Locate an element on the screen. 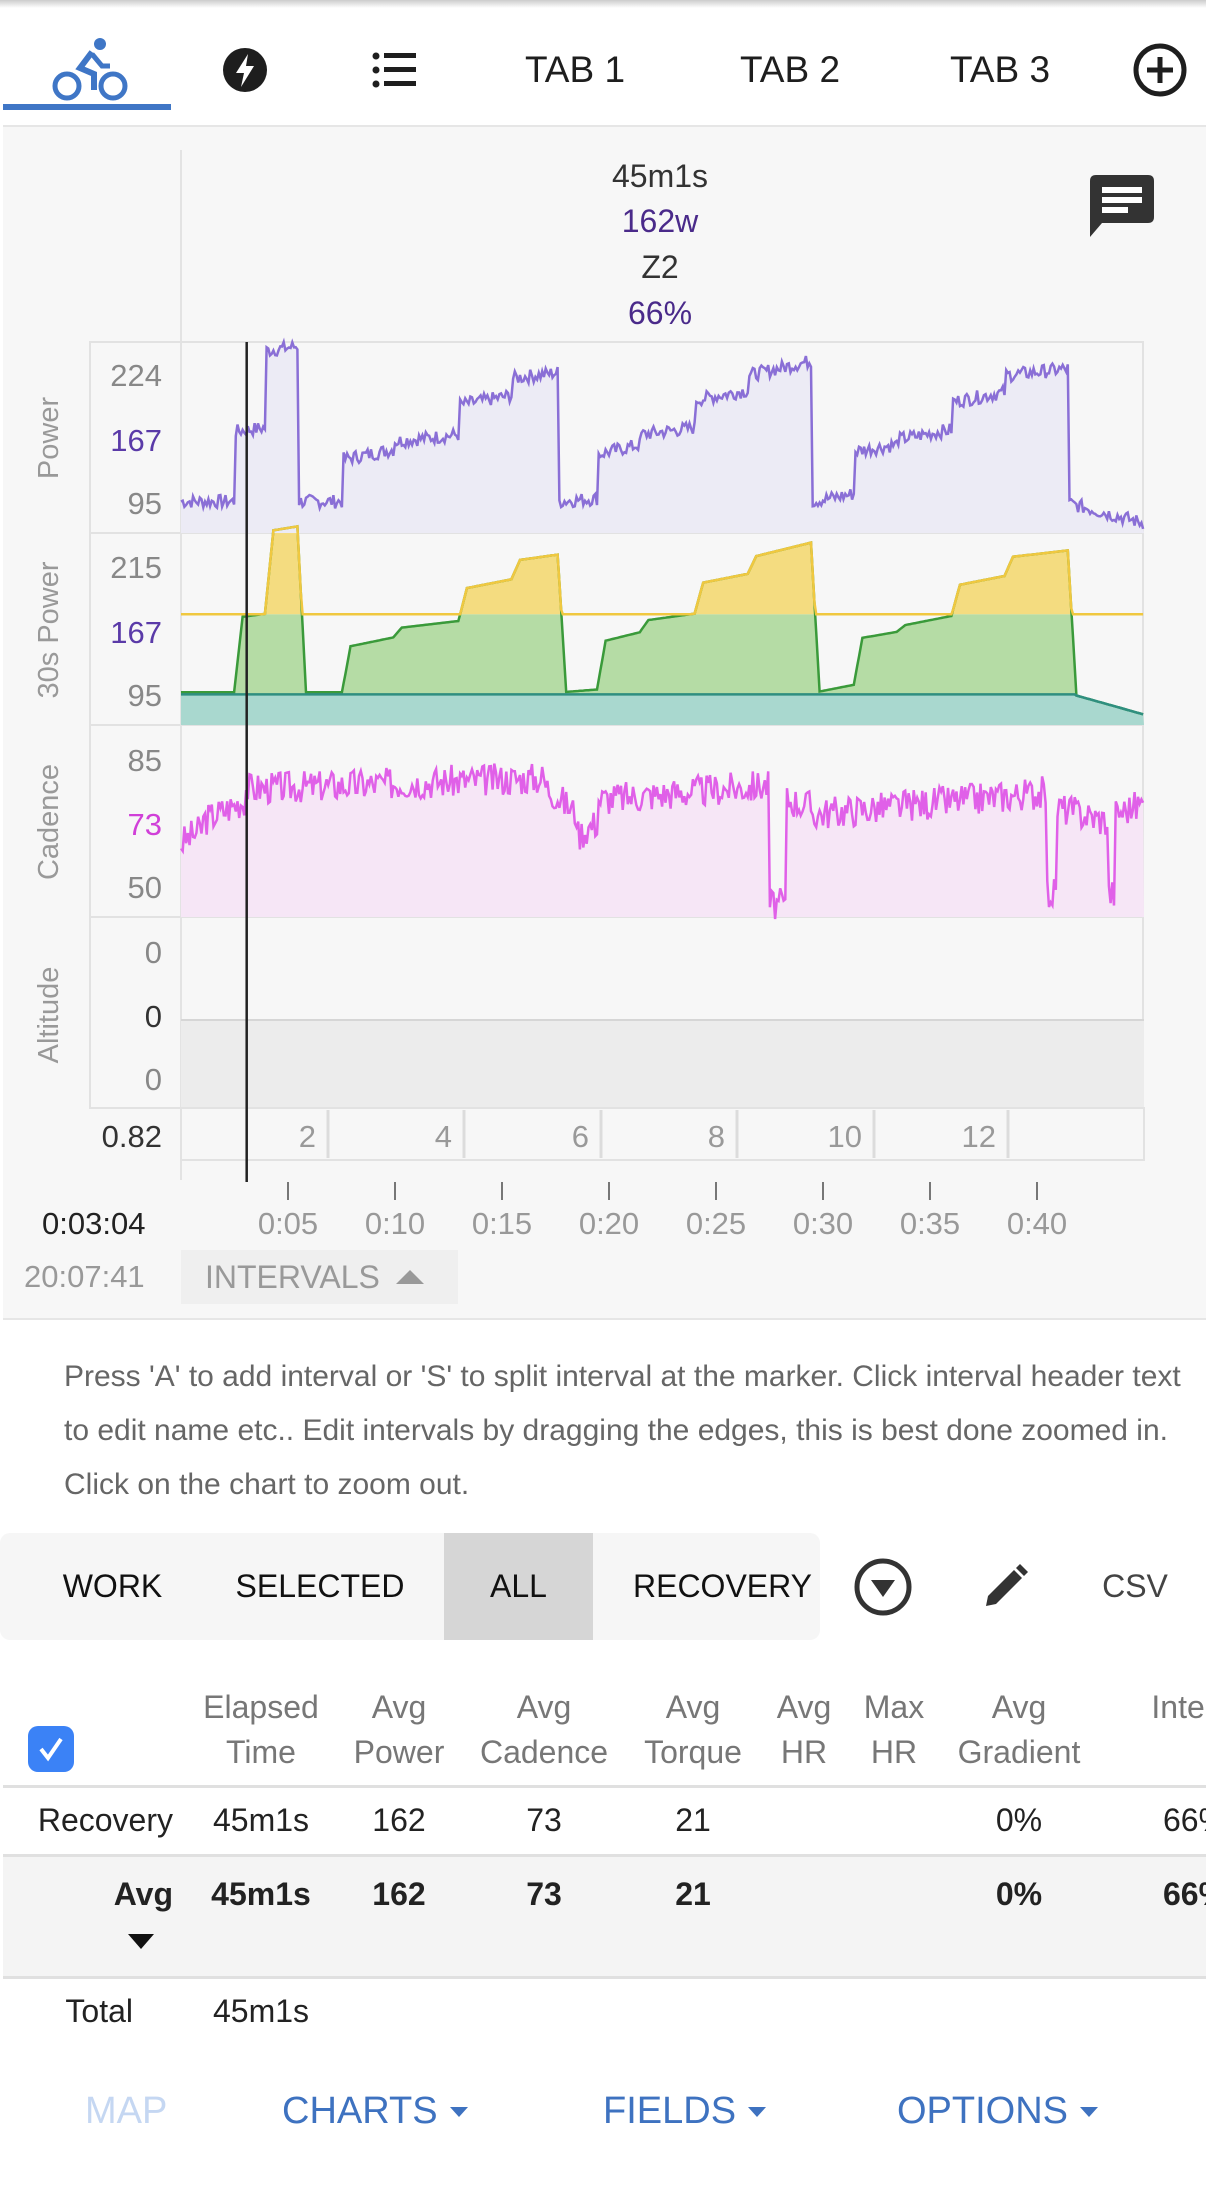  comment-icon is located at coordinates (1122, 206).